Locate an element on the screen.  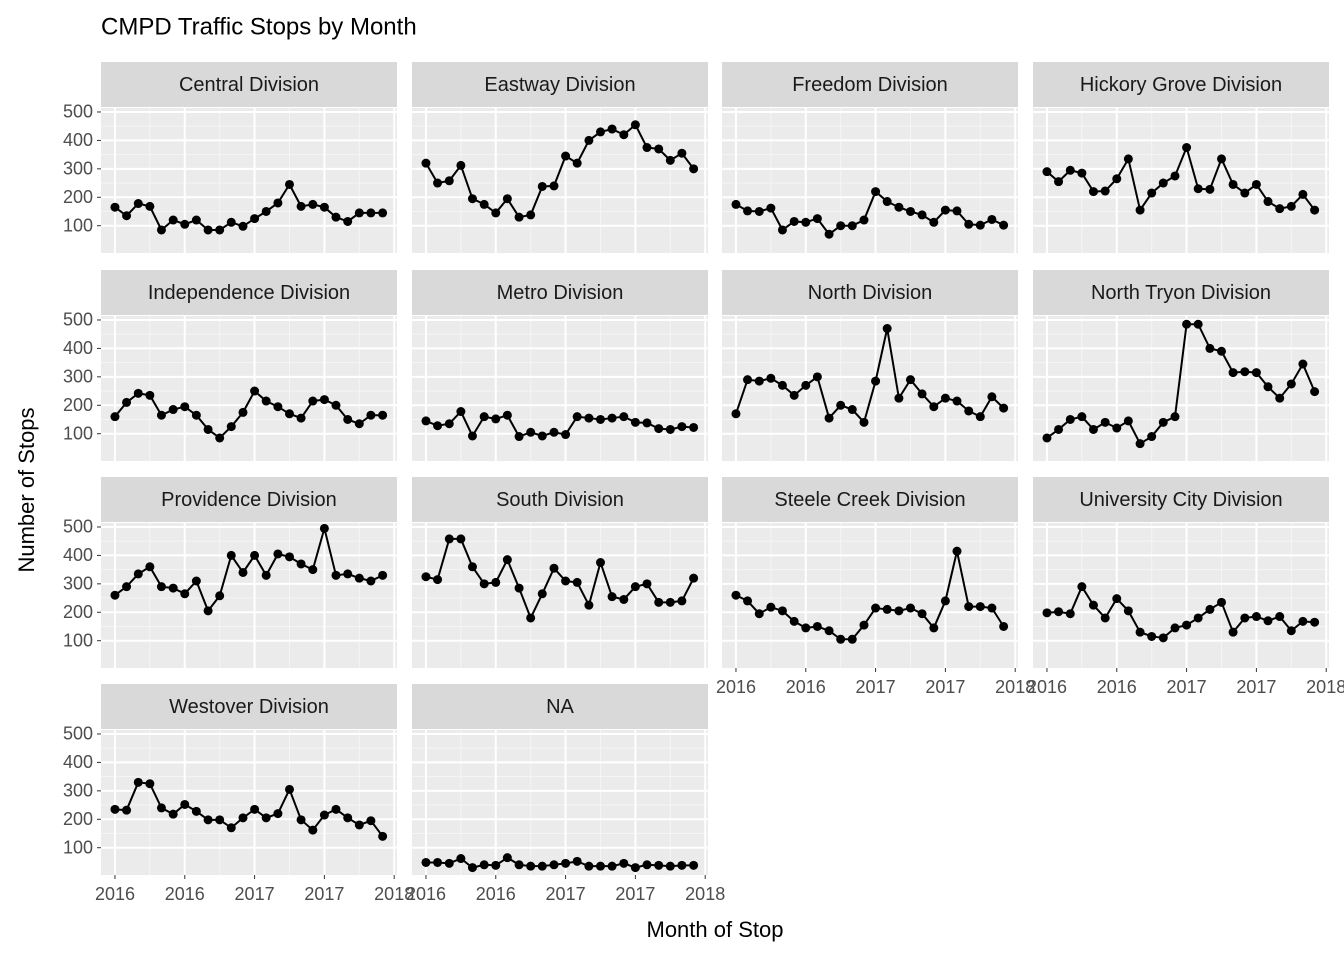
x-tick-label: 2017 is located at coordinates (1256, 687).